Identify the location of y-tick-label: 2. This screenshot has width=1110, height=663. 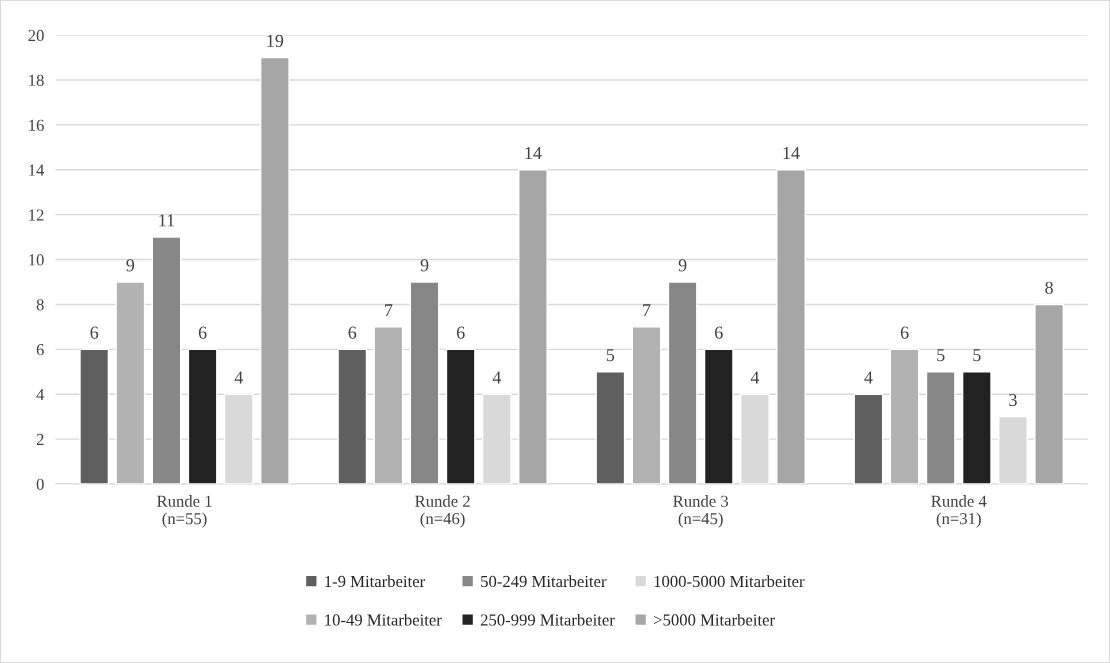
(40, 439).